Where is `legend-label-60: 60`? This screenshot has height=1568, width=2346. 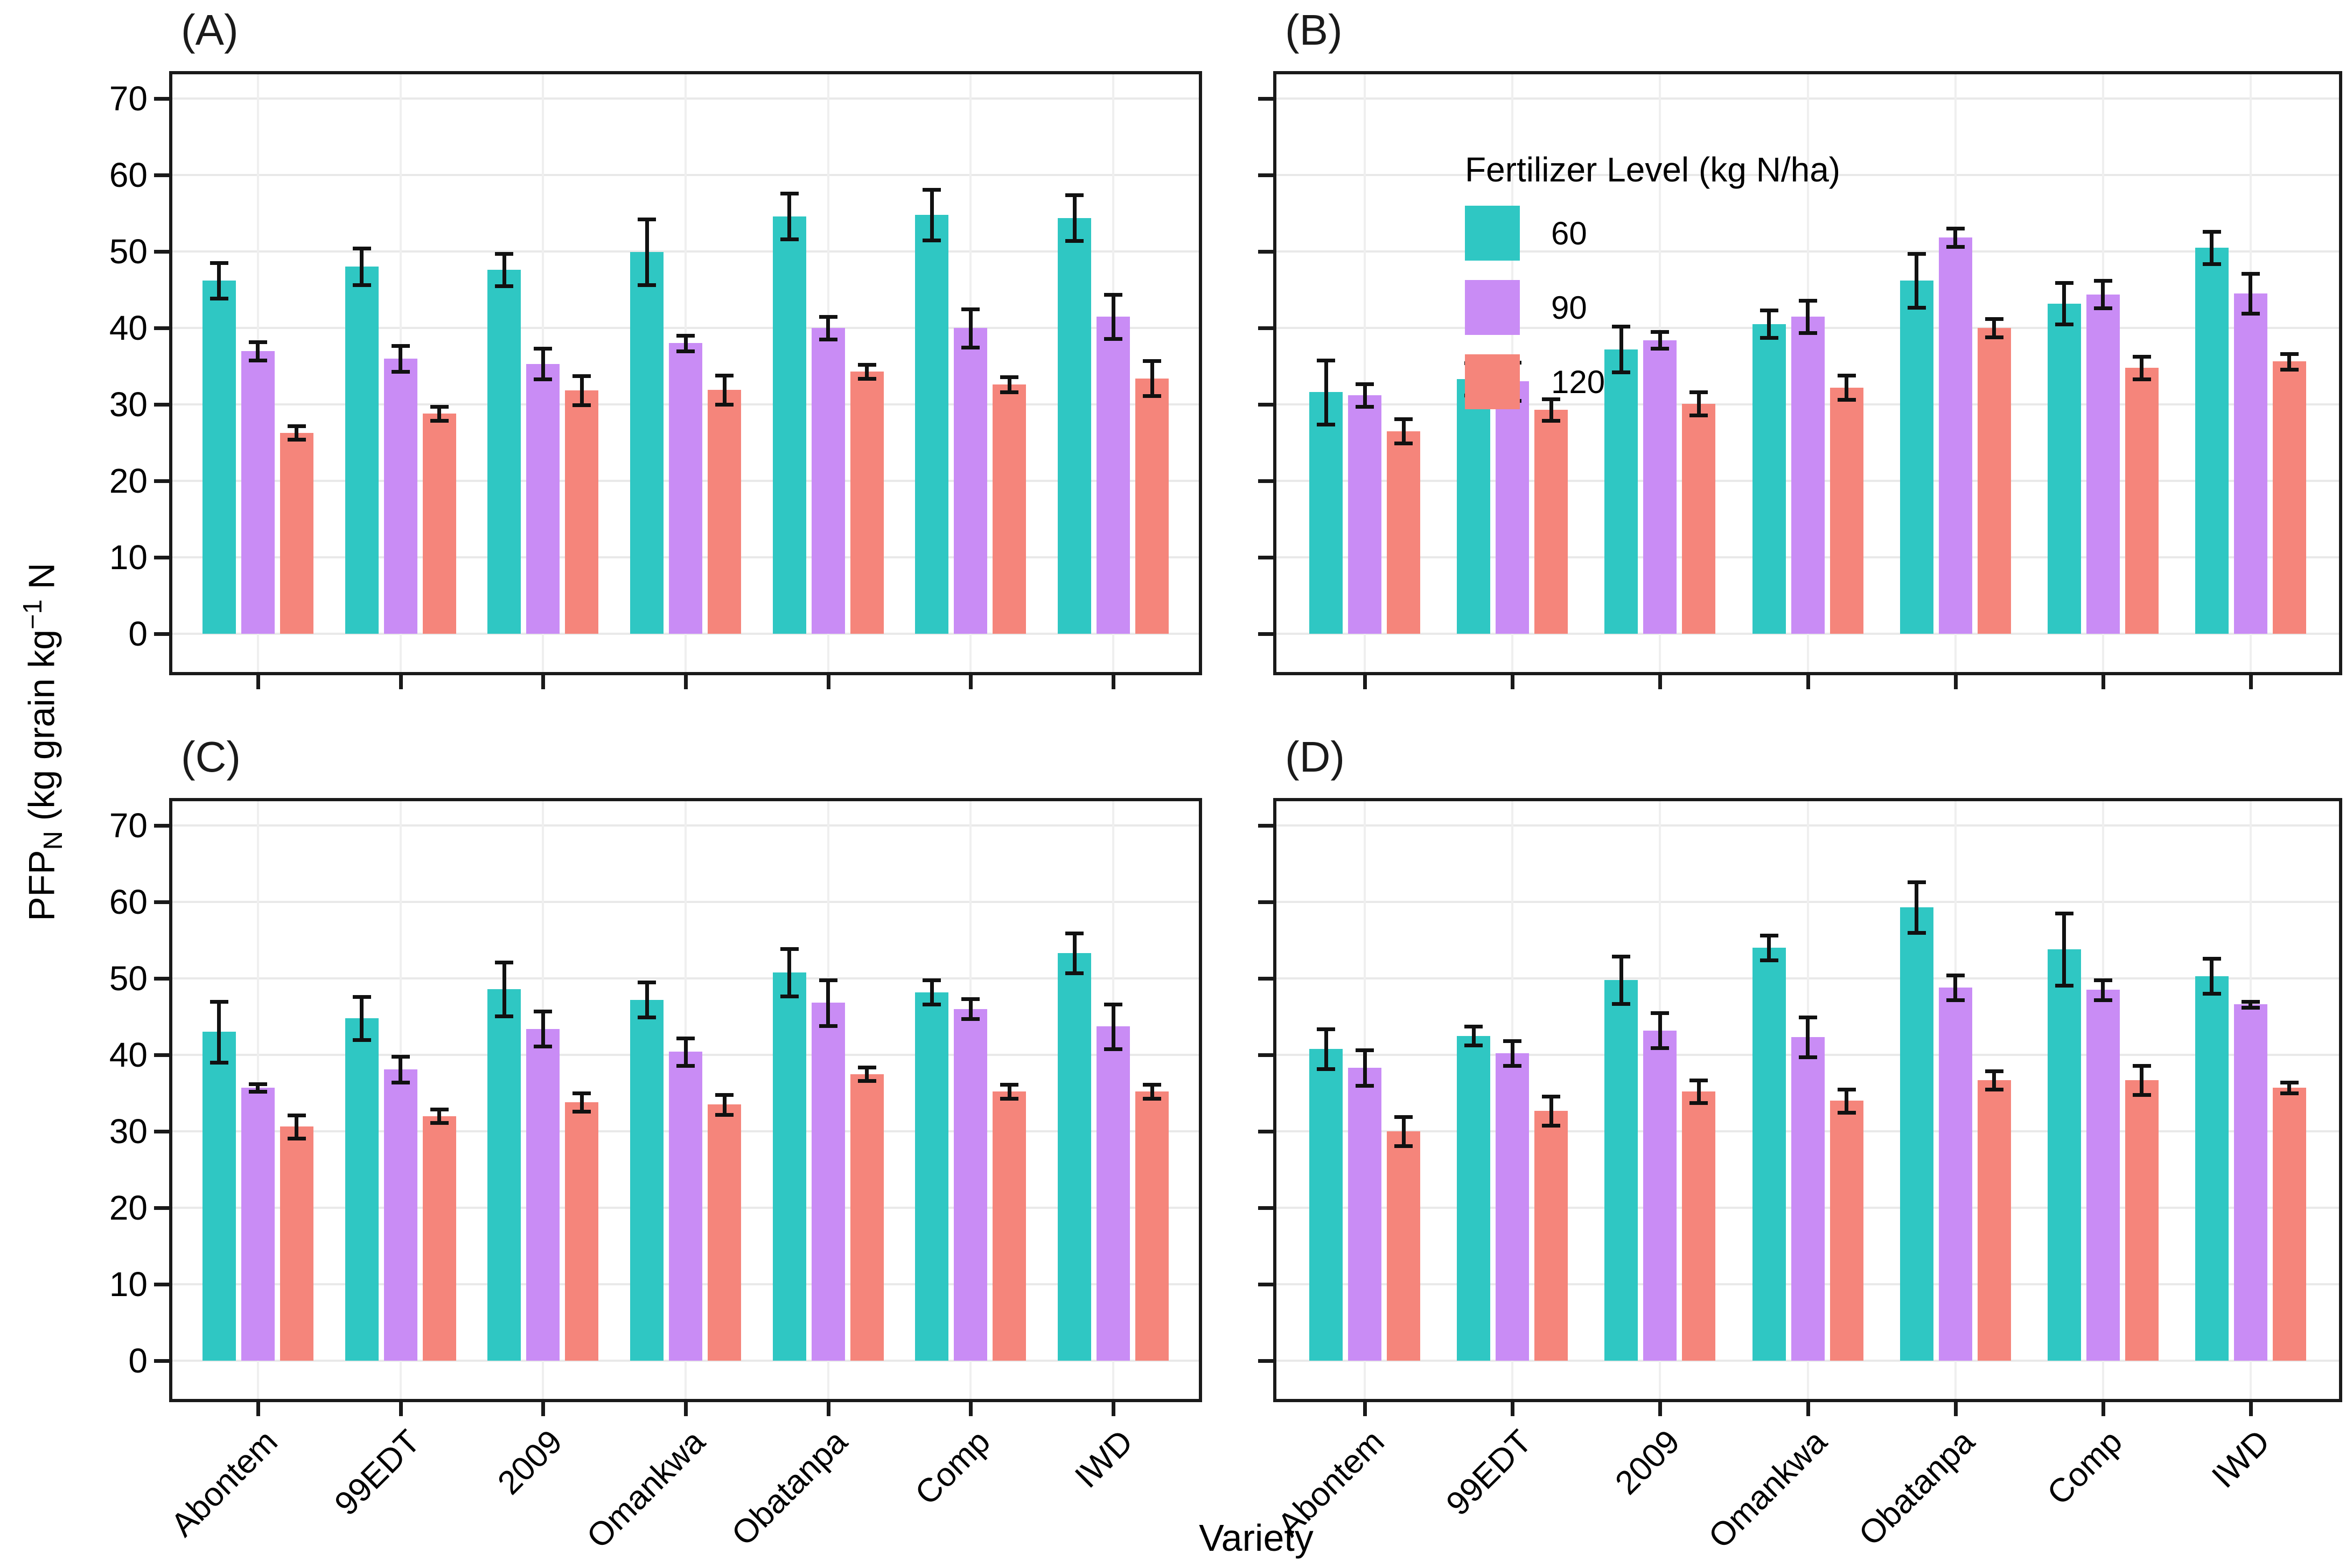 legend-label-60: 60 is located at coordinates (1569, 233).